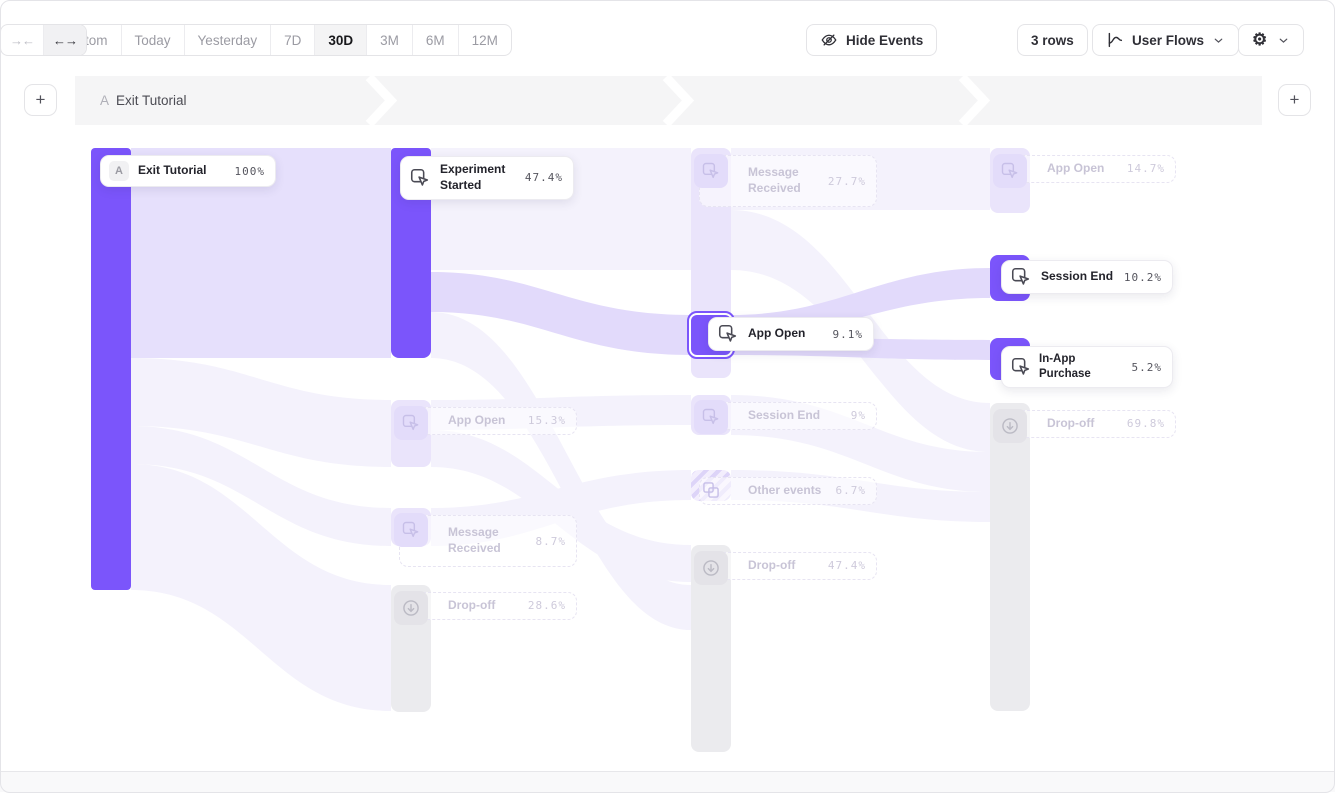  I want to click on rows-button: 3 rows, so click(1052, 40).